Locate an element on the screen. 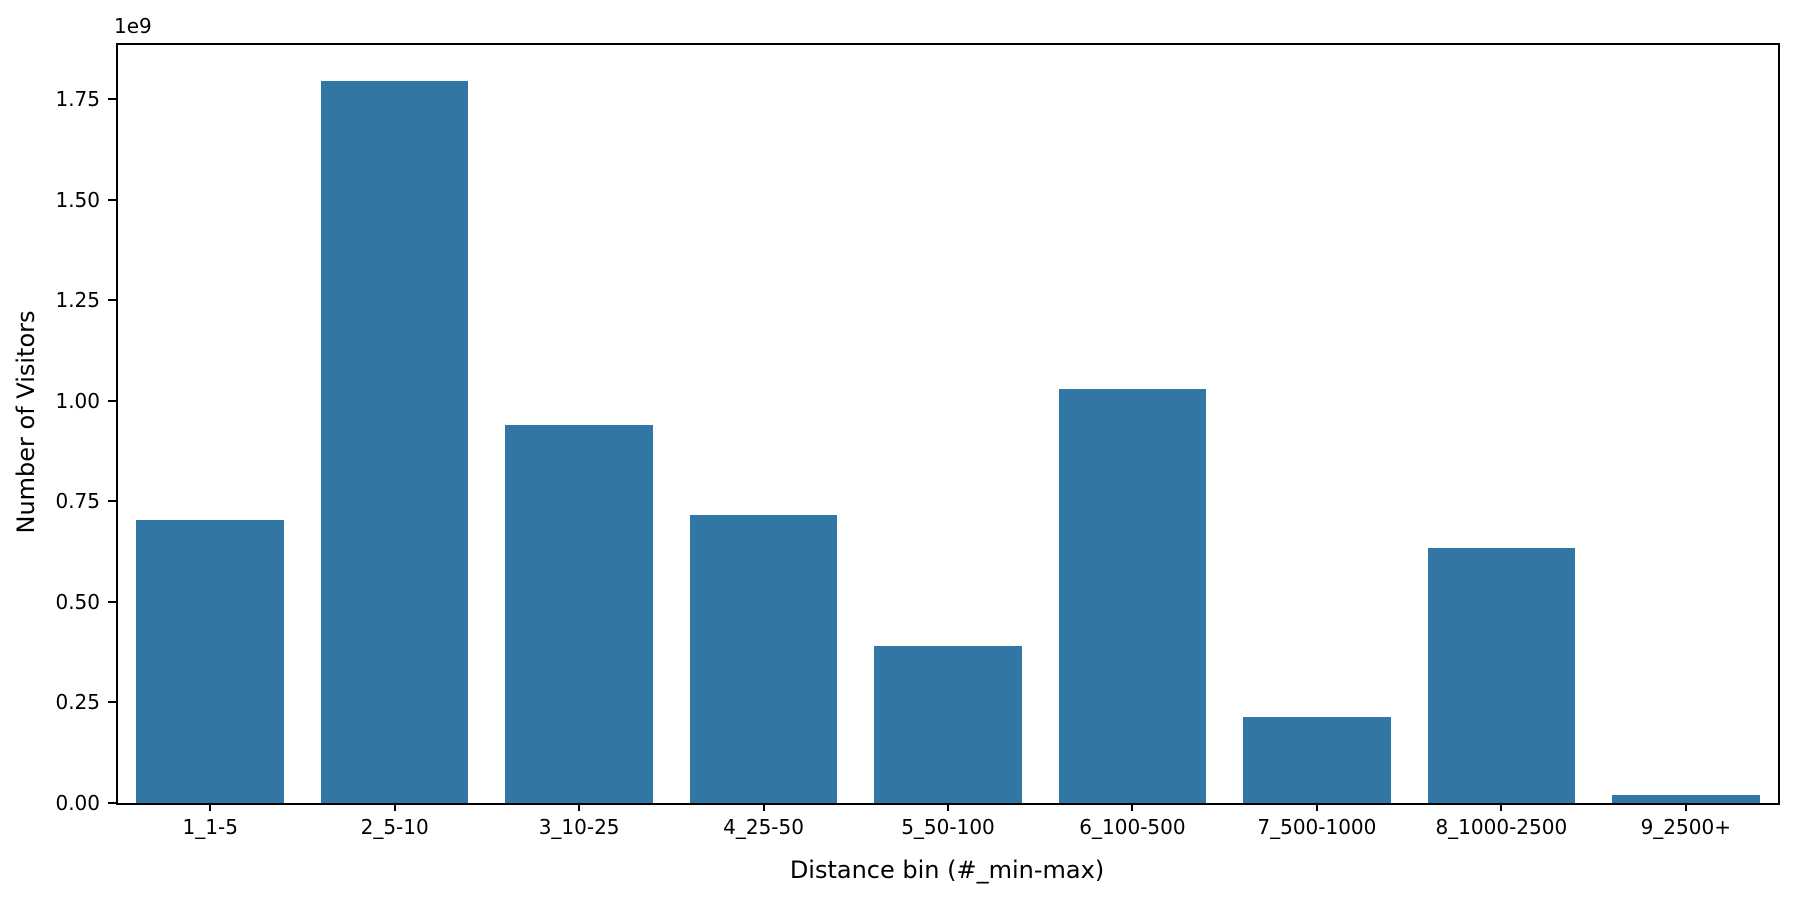 This screenshot has width=1800, height=900. x-axis-label: Distance bin (#_min-max) is located at coordinates (947, 870).